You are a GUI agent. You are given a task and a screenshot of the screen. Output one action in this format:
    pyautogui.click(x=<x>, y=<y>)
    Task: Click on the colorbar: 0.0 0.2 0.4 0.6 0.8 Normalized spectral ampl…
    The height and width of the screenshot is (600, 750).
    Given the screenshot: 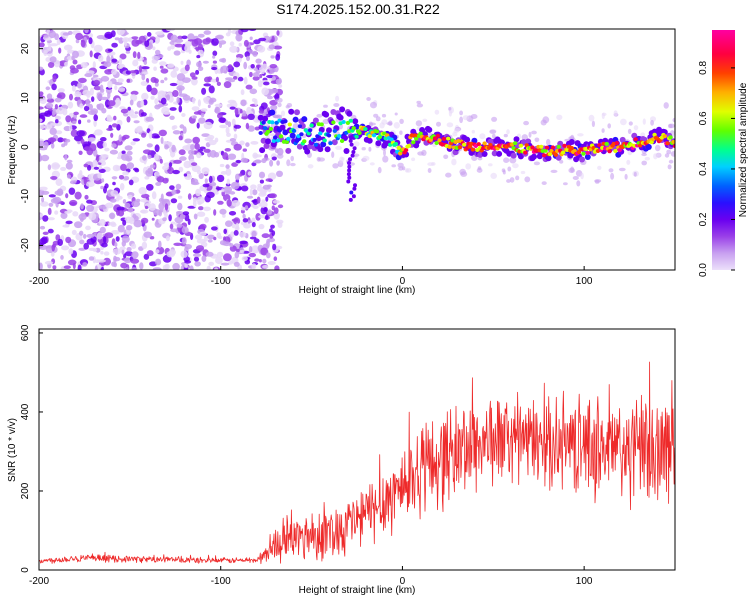 What is the action you would take?
    pyautogui.click(x=723, y=153)
    